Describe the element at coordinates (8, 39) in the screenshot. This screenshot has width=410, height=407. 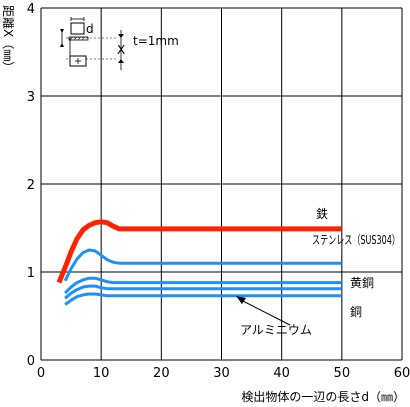
I see `y-axis-label: 距離X（㎜）` at that location.